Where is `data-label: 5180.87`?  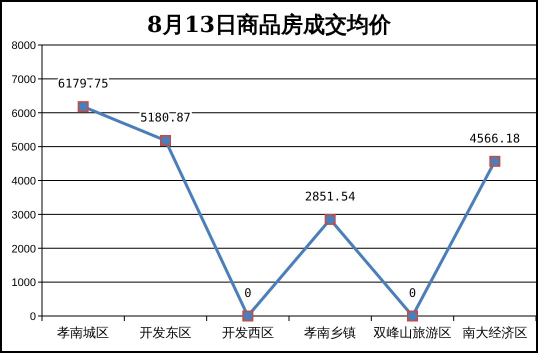 data-label: 5180.87 is located at coordinates (165, 117).